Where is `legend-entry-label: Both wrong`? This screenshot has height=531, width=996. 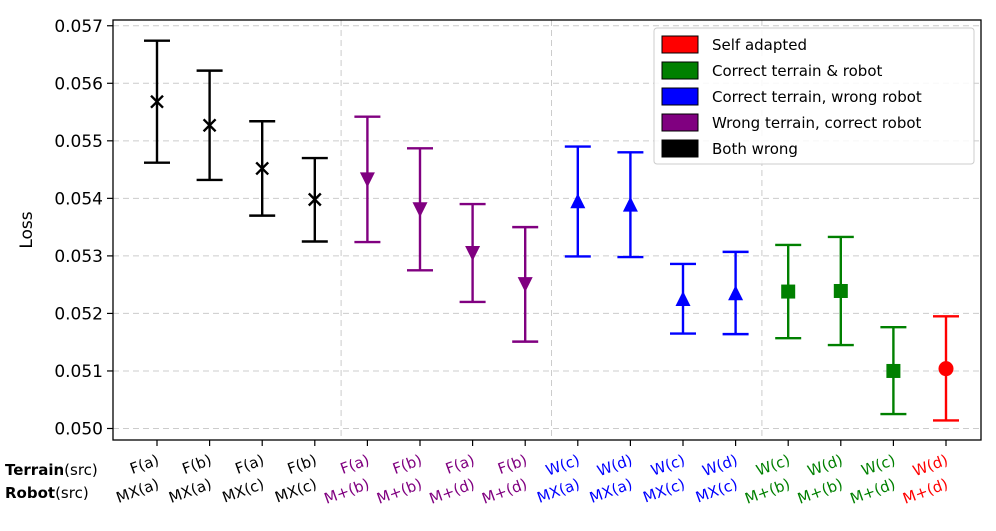 legend-entry-label: Both wrong is located at coordinates (755, 149).